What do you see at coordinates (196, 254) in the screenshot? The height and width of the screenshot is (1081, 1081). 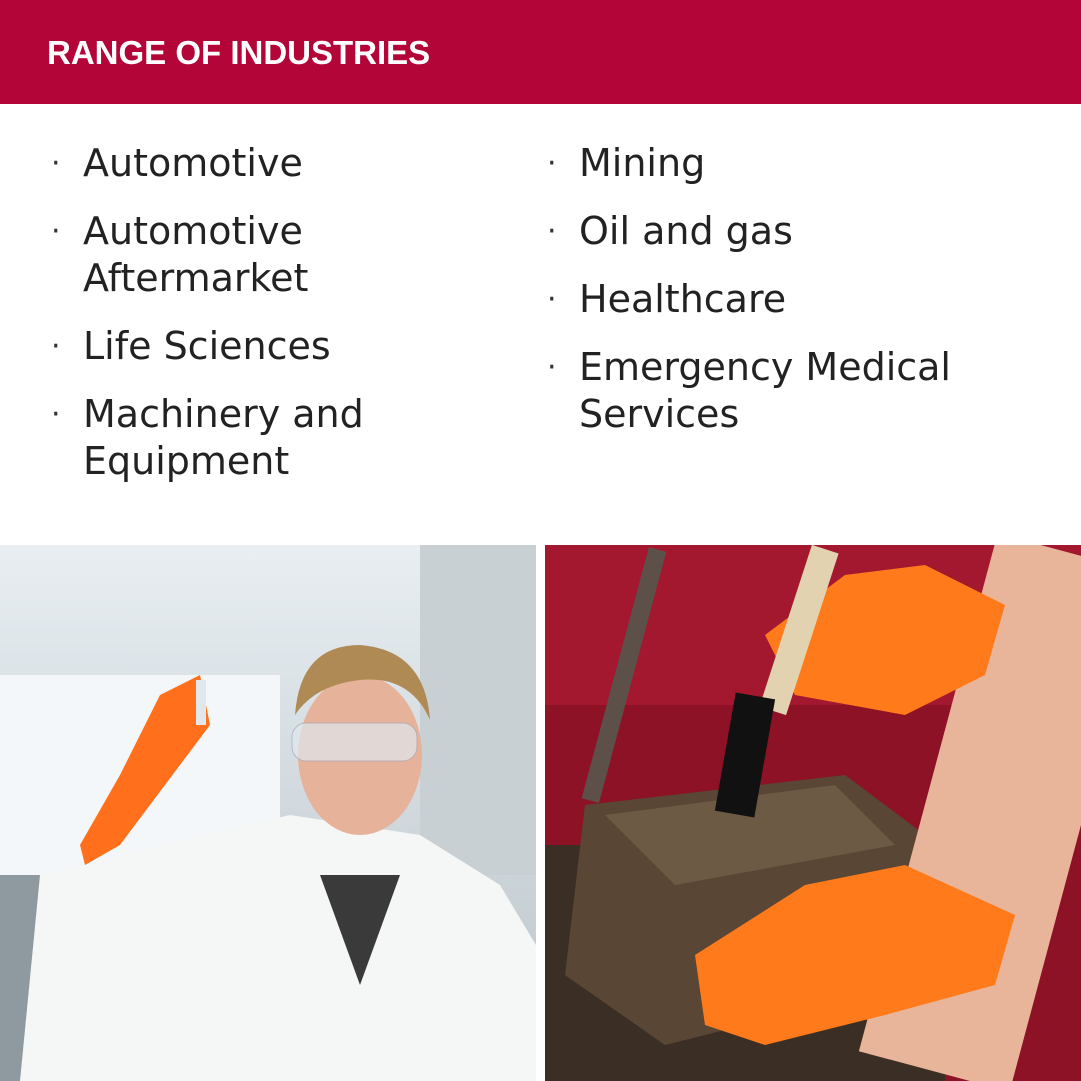 I see `industry-label: Automotive Aftermarket` at bounding box center [196, 254].